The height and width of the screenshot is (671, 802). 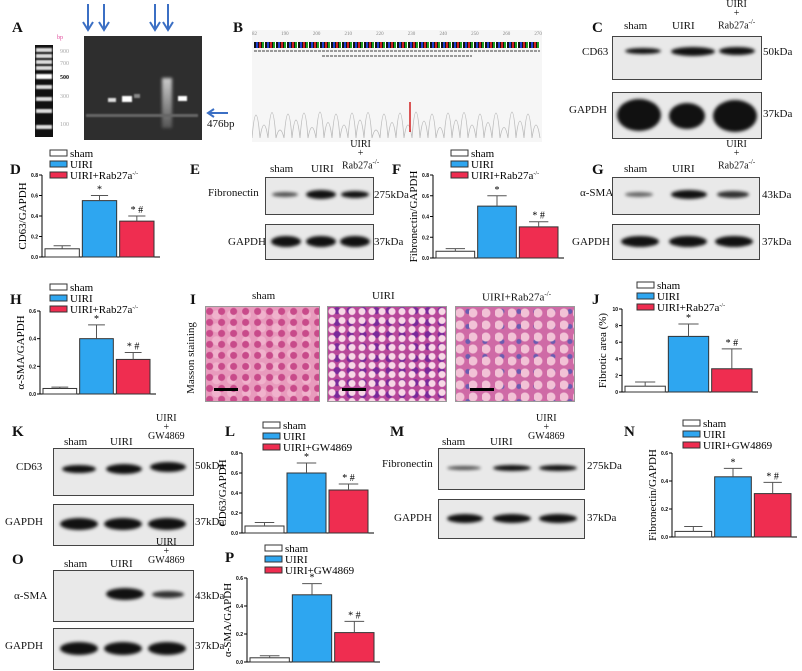 What do you see at coordinates (264, 296) in the screenshot?
I see `image-title: sham` at bounding box center [264, 296].